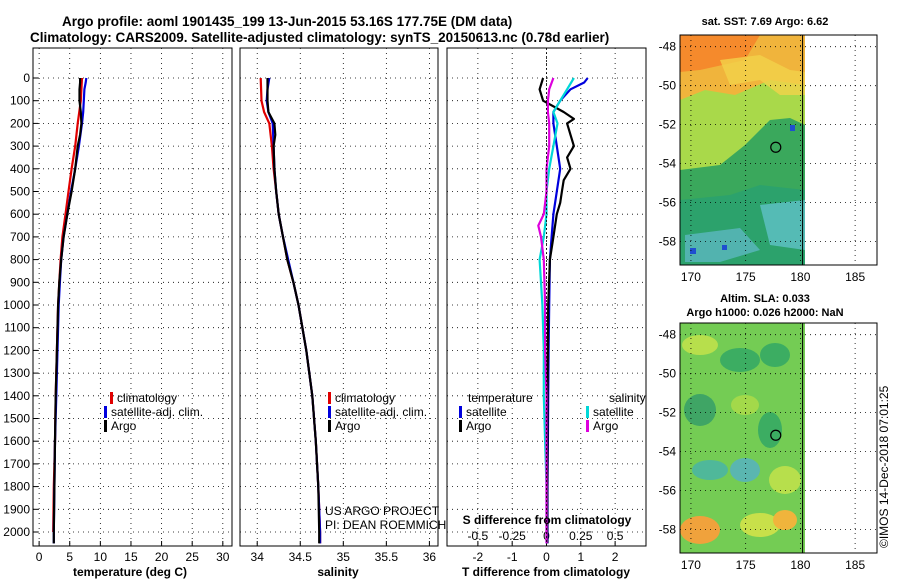 The image size is (900, 580). Describe the element at coordinates (16, 509) in the screenshot. I see `y-tick-label: 1900` at that location.